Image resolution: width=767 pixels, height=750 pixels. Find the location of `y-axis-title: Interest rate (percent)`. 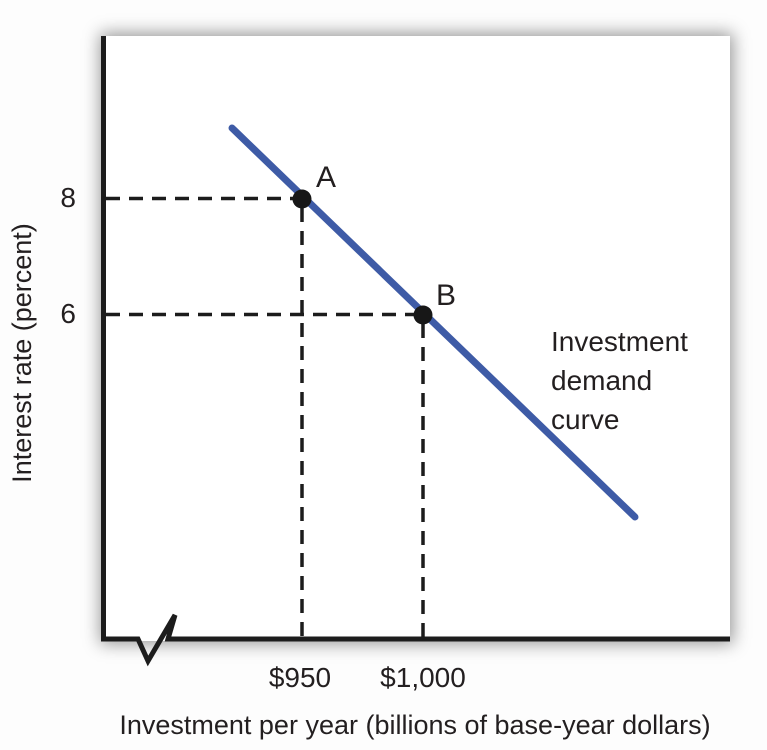

y-axis-title: Interest rate (percent) is located at coordinates (22, 353).